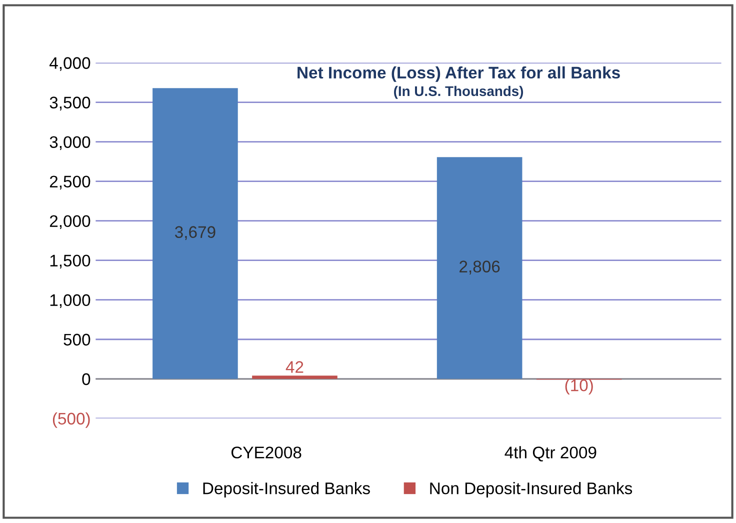 Image resolution: width=736 pixels, height=523 pixels. I want to click on legend-label: Deposit-Insured Banks, so click(286, 490).